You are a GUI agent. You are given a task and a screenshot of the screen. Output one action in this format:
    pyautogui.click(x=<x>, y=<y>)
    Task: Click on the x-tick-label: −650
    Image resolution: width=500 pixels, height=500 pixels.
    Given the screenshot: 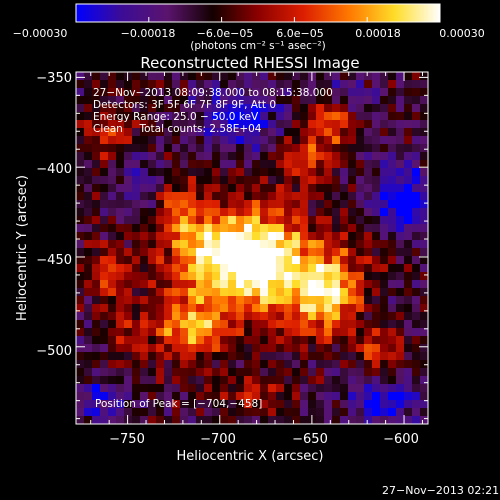 What is the action you would take?
    pyautogui.click(x=310, y=439)
    